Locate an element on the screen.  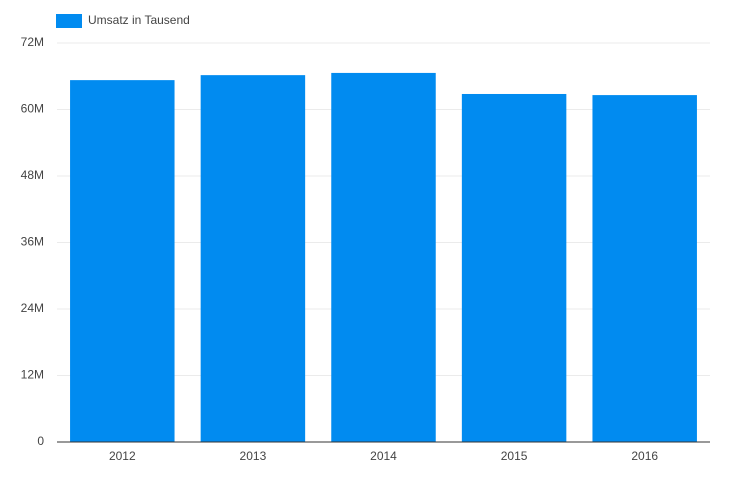
y-tick-label: 36M is located at coordinates (32, 242).